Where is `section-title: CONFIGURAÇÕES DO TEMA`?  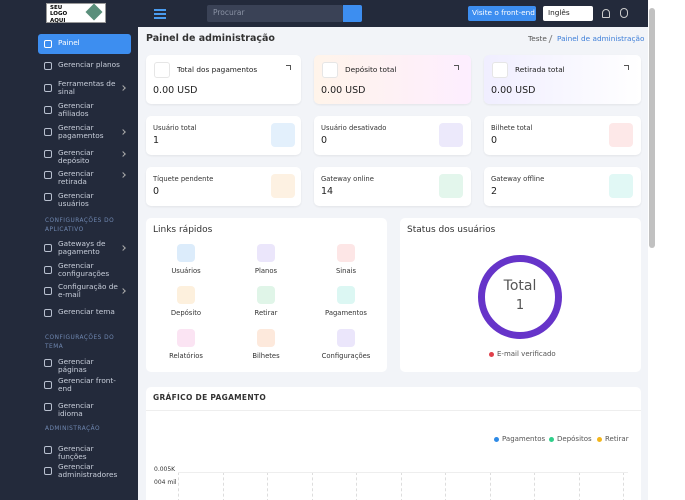 section-title: CONFIGURAÇÕES DO TEMA is located at coordinates (80, 342).